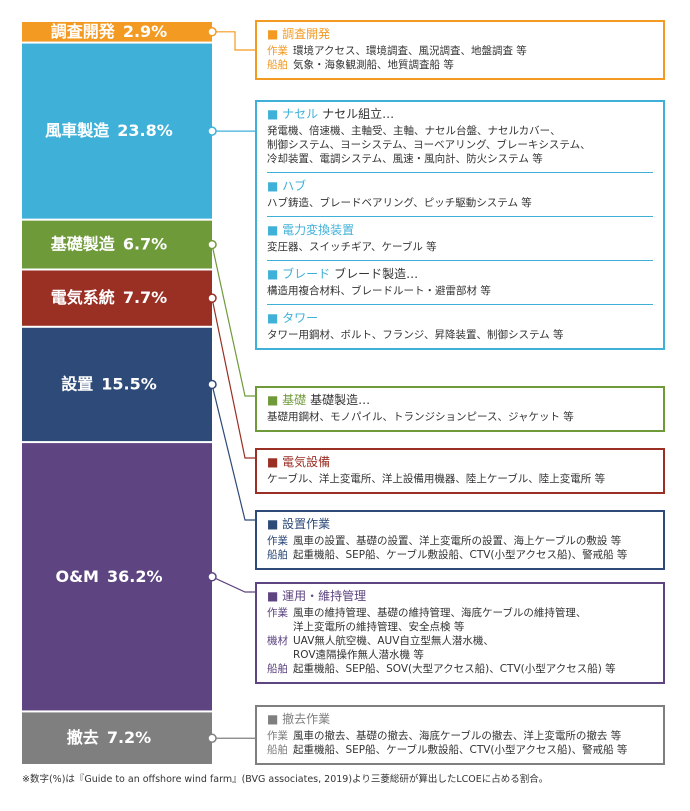 This screenshot has width=690, height=811. I want to click on section-name: 基礎, so click(294, 400).